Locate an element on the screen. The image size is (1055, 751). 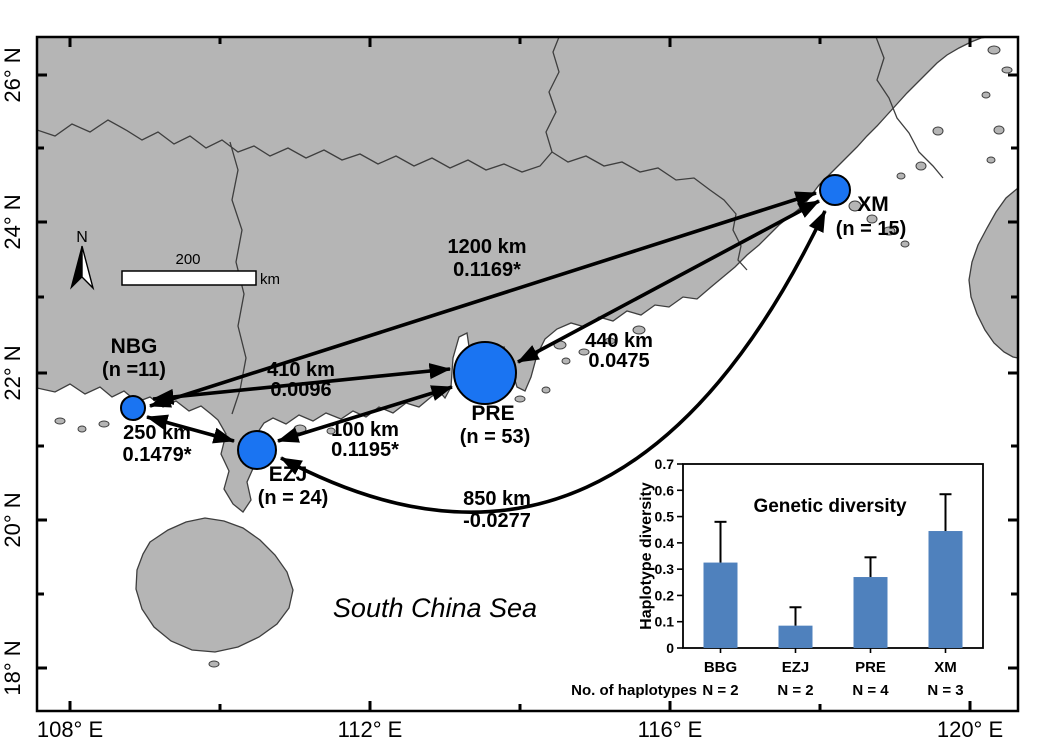
connection-distance-label: 440 km is located at coordinates (619, 341).